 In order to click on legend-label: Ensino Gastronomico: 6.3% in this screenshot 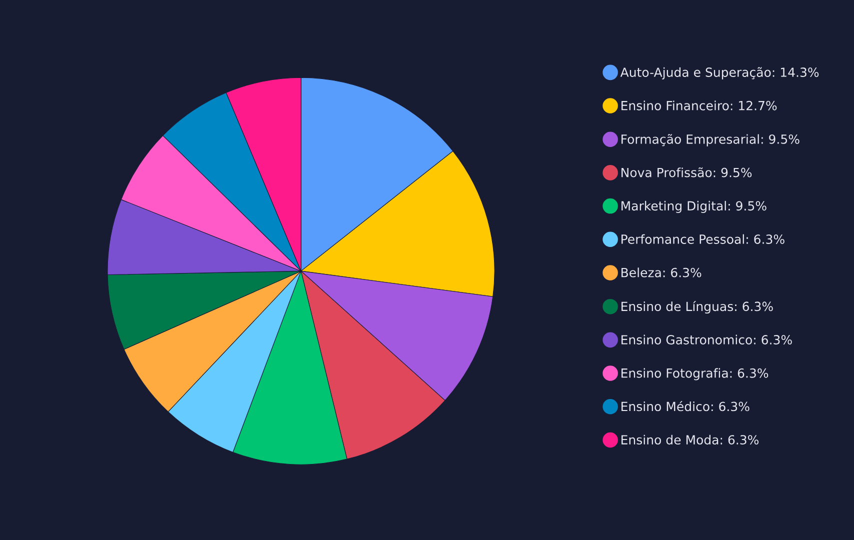, I will do `click(707, 339)`.